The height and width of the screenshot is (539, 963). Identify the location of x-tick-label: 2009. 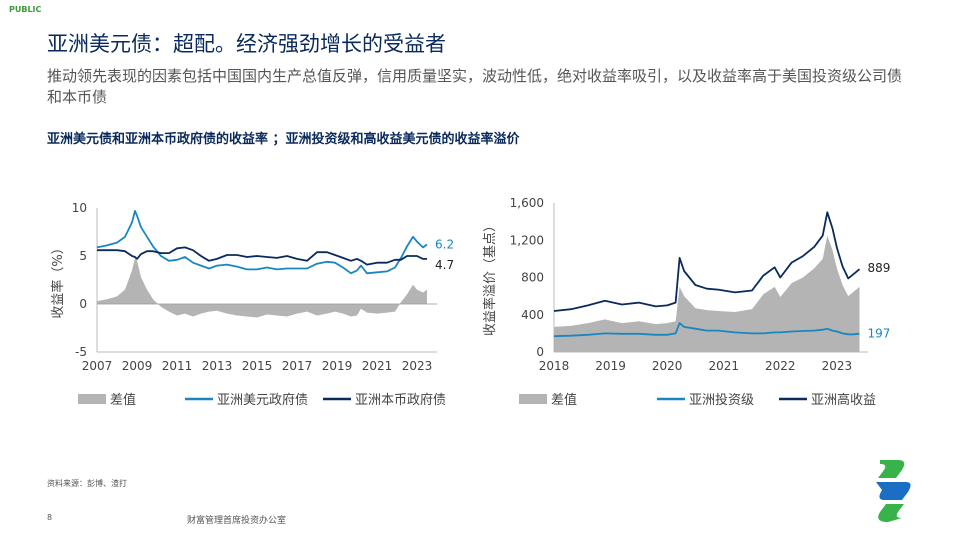
(137, 366).